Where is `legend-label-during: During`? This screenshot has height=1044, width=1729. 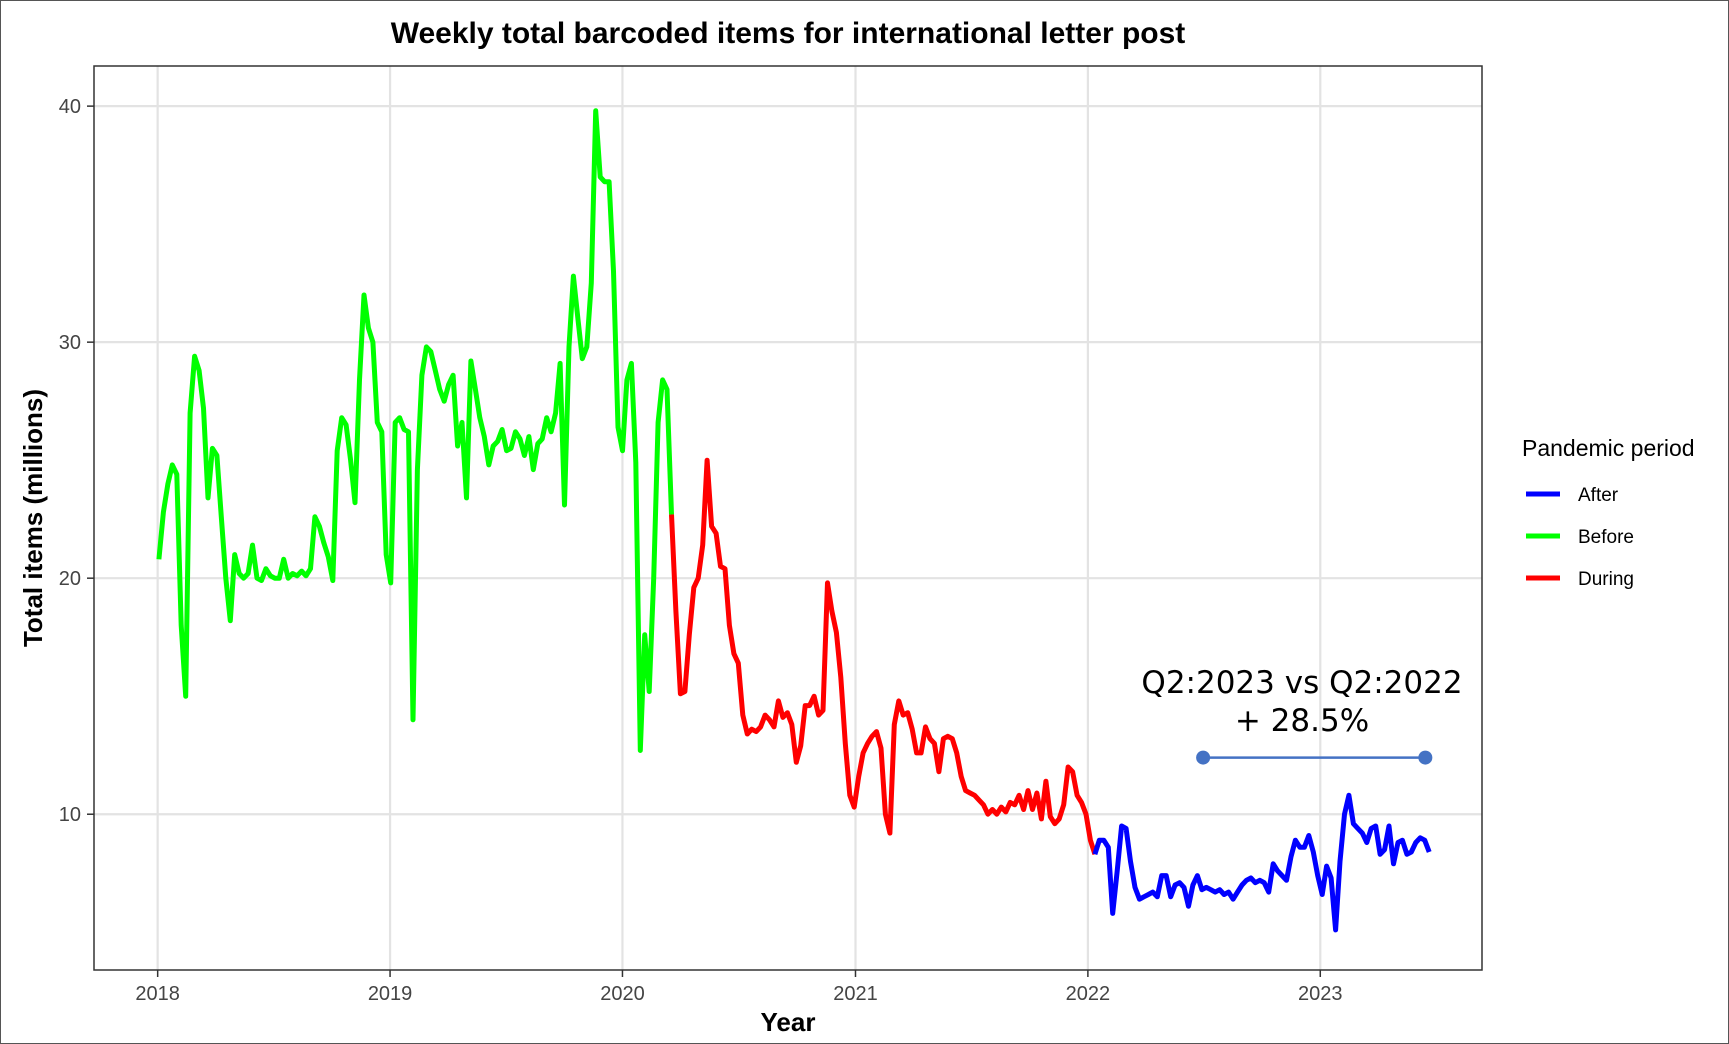
legend-label-during: During is located at coordinates (1606, 579).